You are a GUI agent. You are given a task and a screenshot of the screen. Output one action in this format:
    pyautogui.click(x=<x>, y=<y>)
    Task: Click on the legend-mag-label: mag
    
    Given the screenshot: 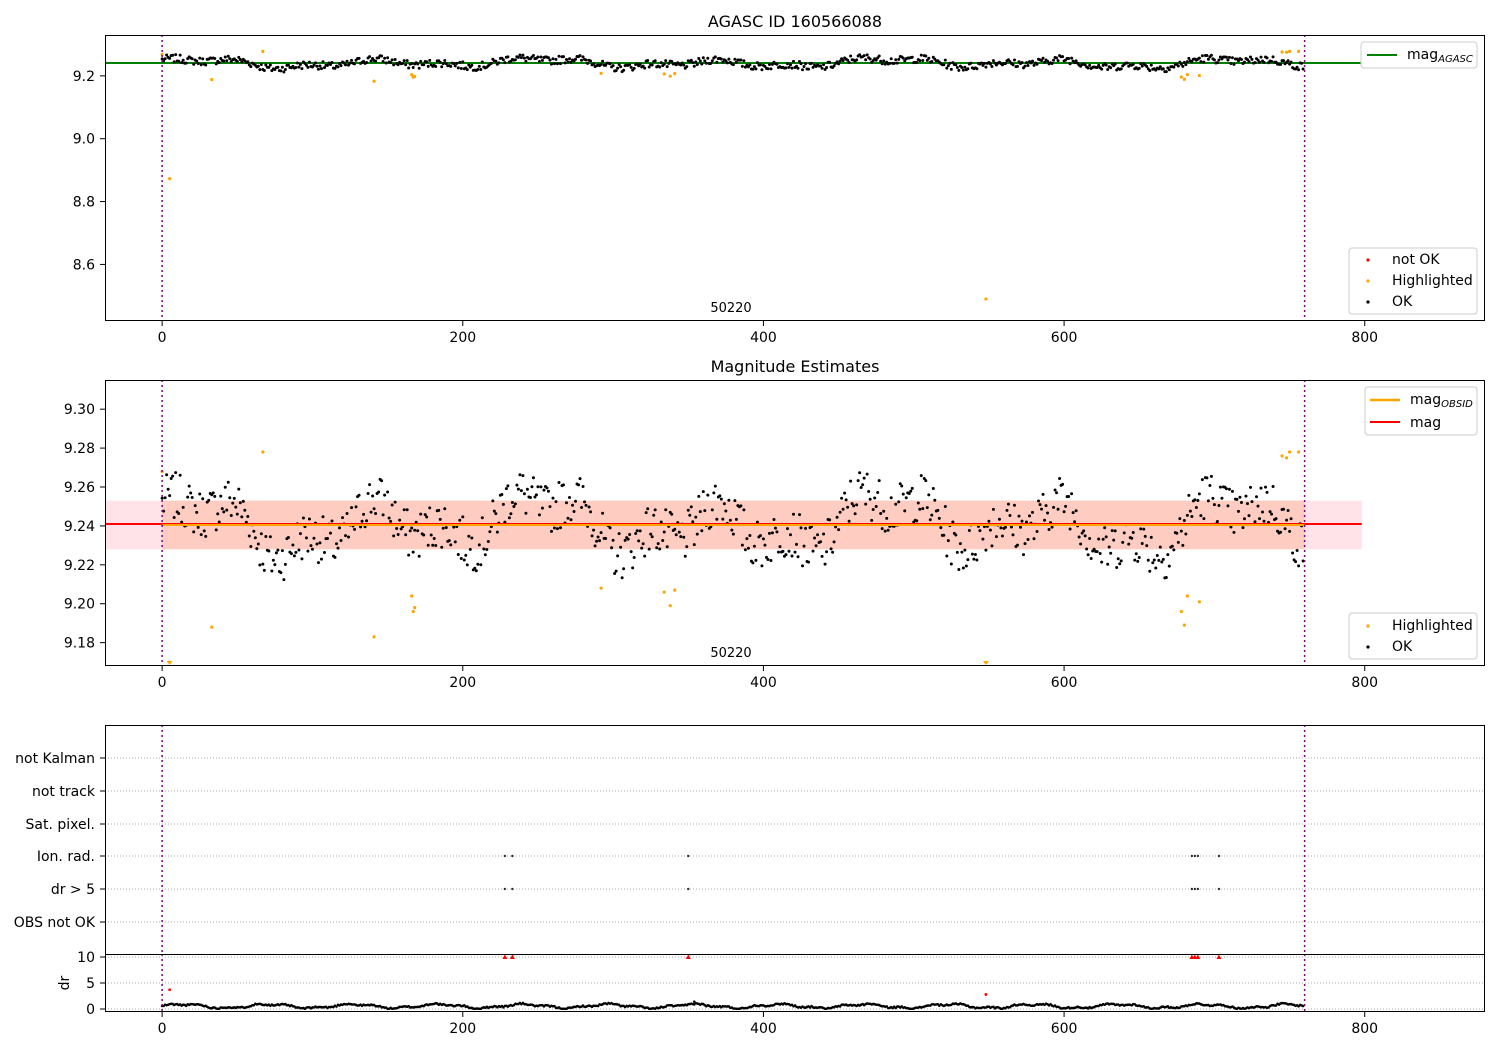 What is the action you would take?
    pyautogui.click(x=1425, y=423)
    